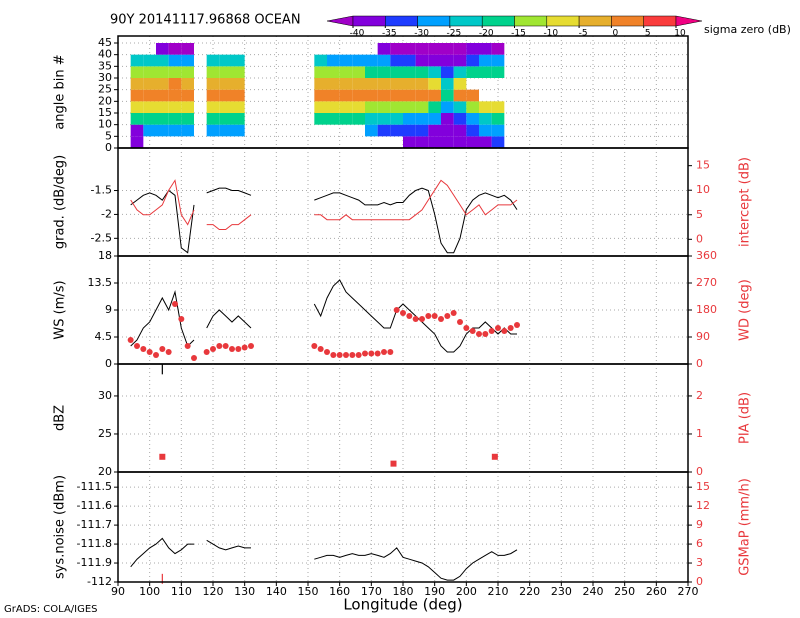 The image size is (800, 618). Describe the element at coordinates (703, 486) in the screenshot. I see `y2-tick-label: 15` at that location.